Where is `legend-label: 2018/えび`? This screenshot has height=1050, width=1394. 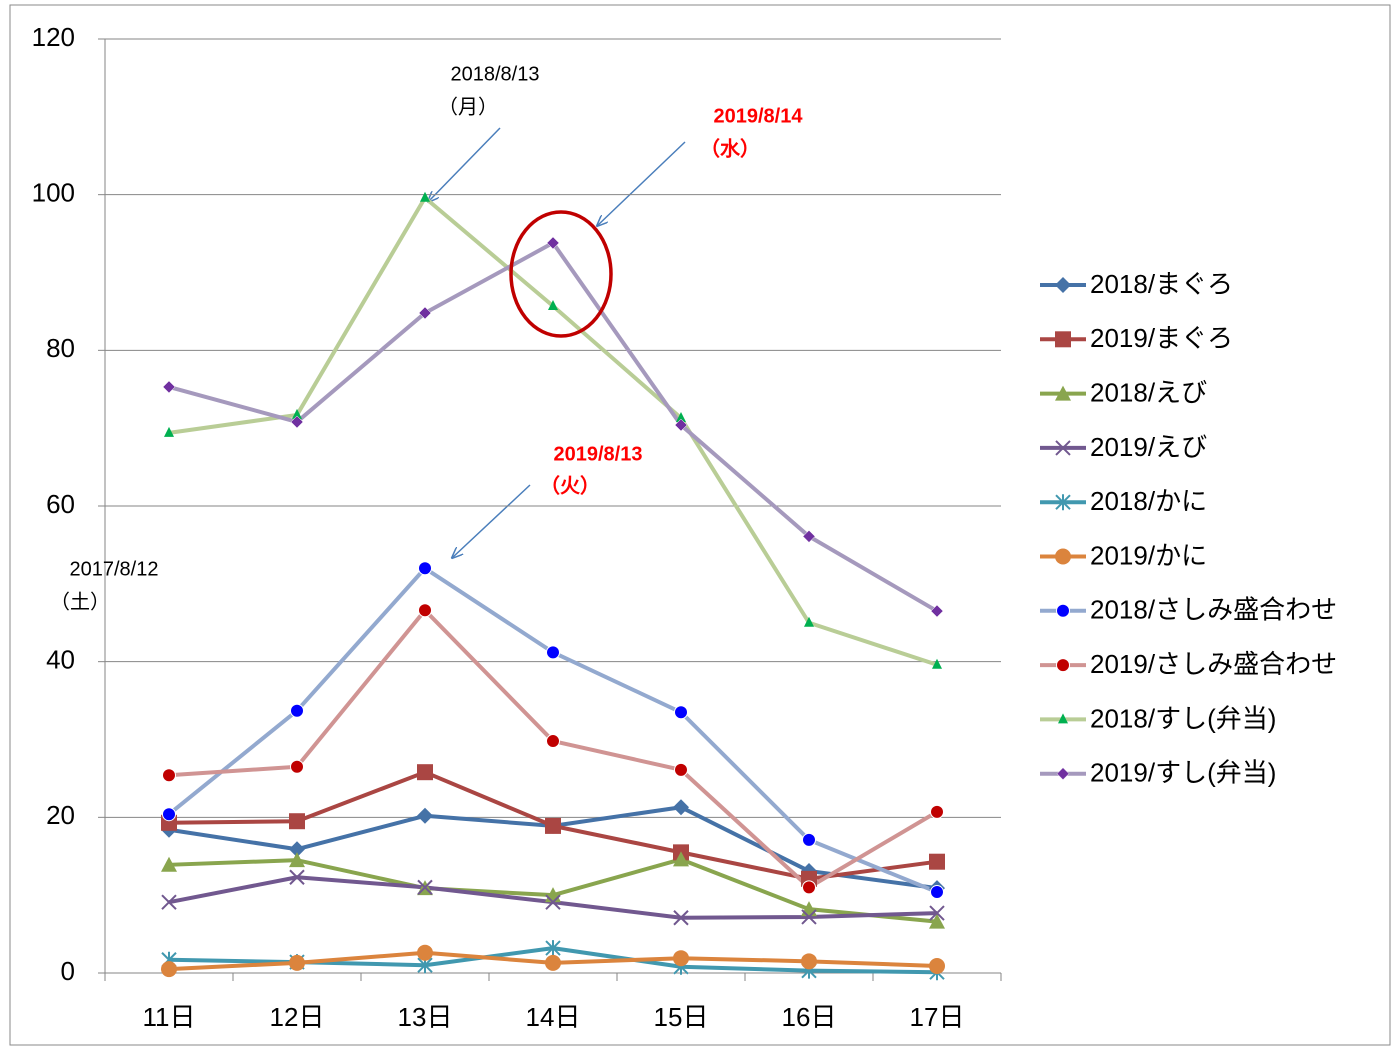
legend-label: 2018/えび is located at coordinates (1148, 392).